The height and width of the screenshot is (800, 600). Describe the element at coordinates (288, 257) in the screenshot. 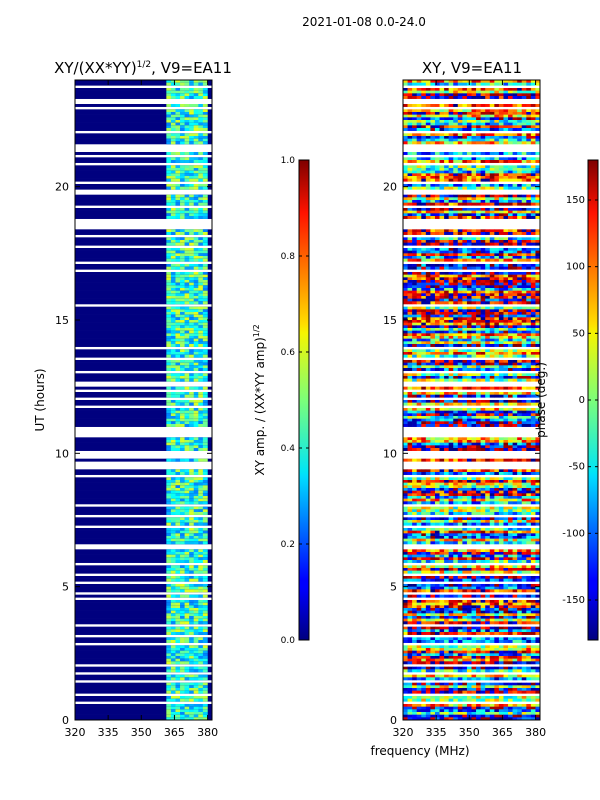

I see `colorbar-tick-label: 0.8` at that location.